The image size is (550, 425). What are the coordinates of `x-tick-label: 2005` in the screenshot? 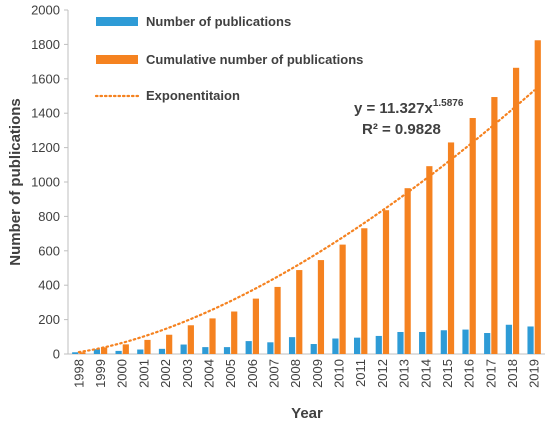 It's located at (230, 373).